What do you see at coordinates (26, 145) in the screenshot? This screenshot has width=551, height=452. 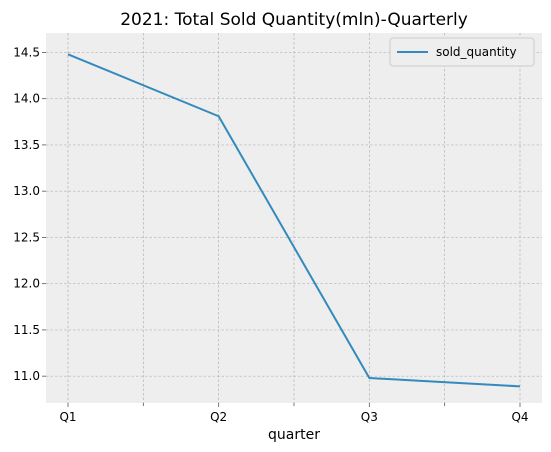 I see `y-tick-label: 13.5` at bounding box center [26, 145].